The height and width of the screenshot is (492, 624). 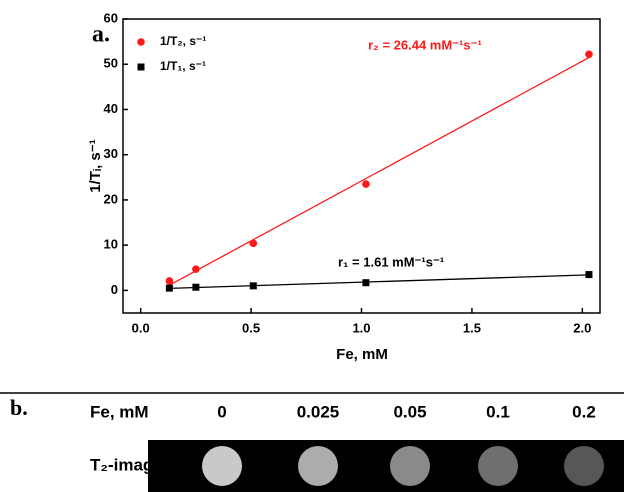 What do you see at coordinates (584, 411) in the screenshot?
I see `table-header-cell: 0.2` at bounding box center [584, 411].